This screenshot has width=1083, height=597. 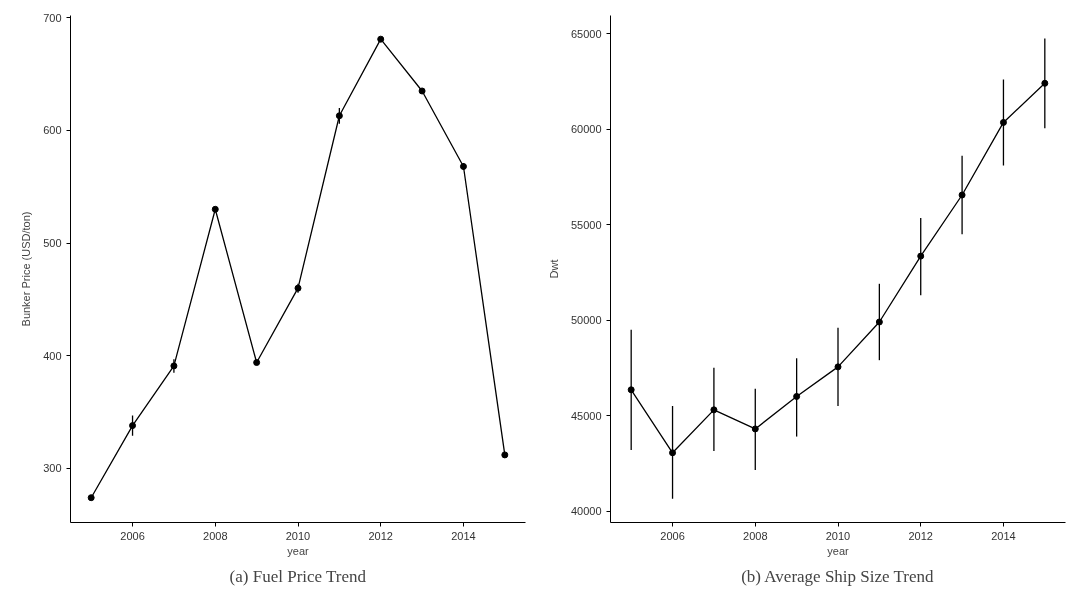 What do you see at coordinates (586, 129) in the screenshot?
I see `y-tick-label: 60000` at bounding box center [586, 129].